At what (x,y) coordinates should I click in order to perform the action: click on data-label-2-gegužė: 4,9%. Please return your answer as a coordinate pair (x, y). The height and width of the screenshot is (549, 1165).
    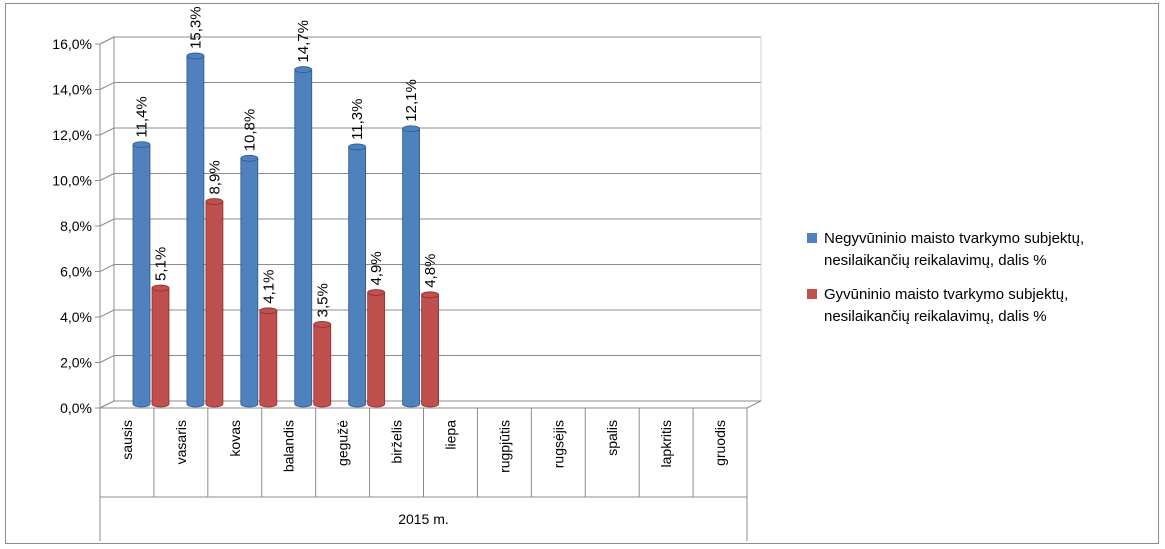
    Looking at the image, I should click on (376, 268).